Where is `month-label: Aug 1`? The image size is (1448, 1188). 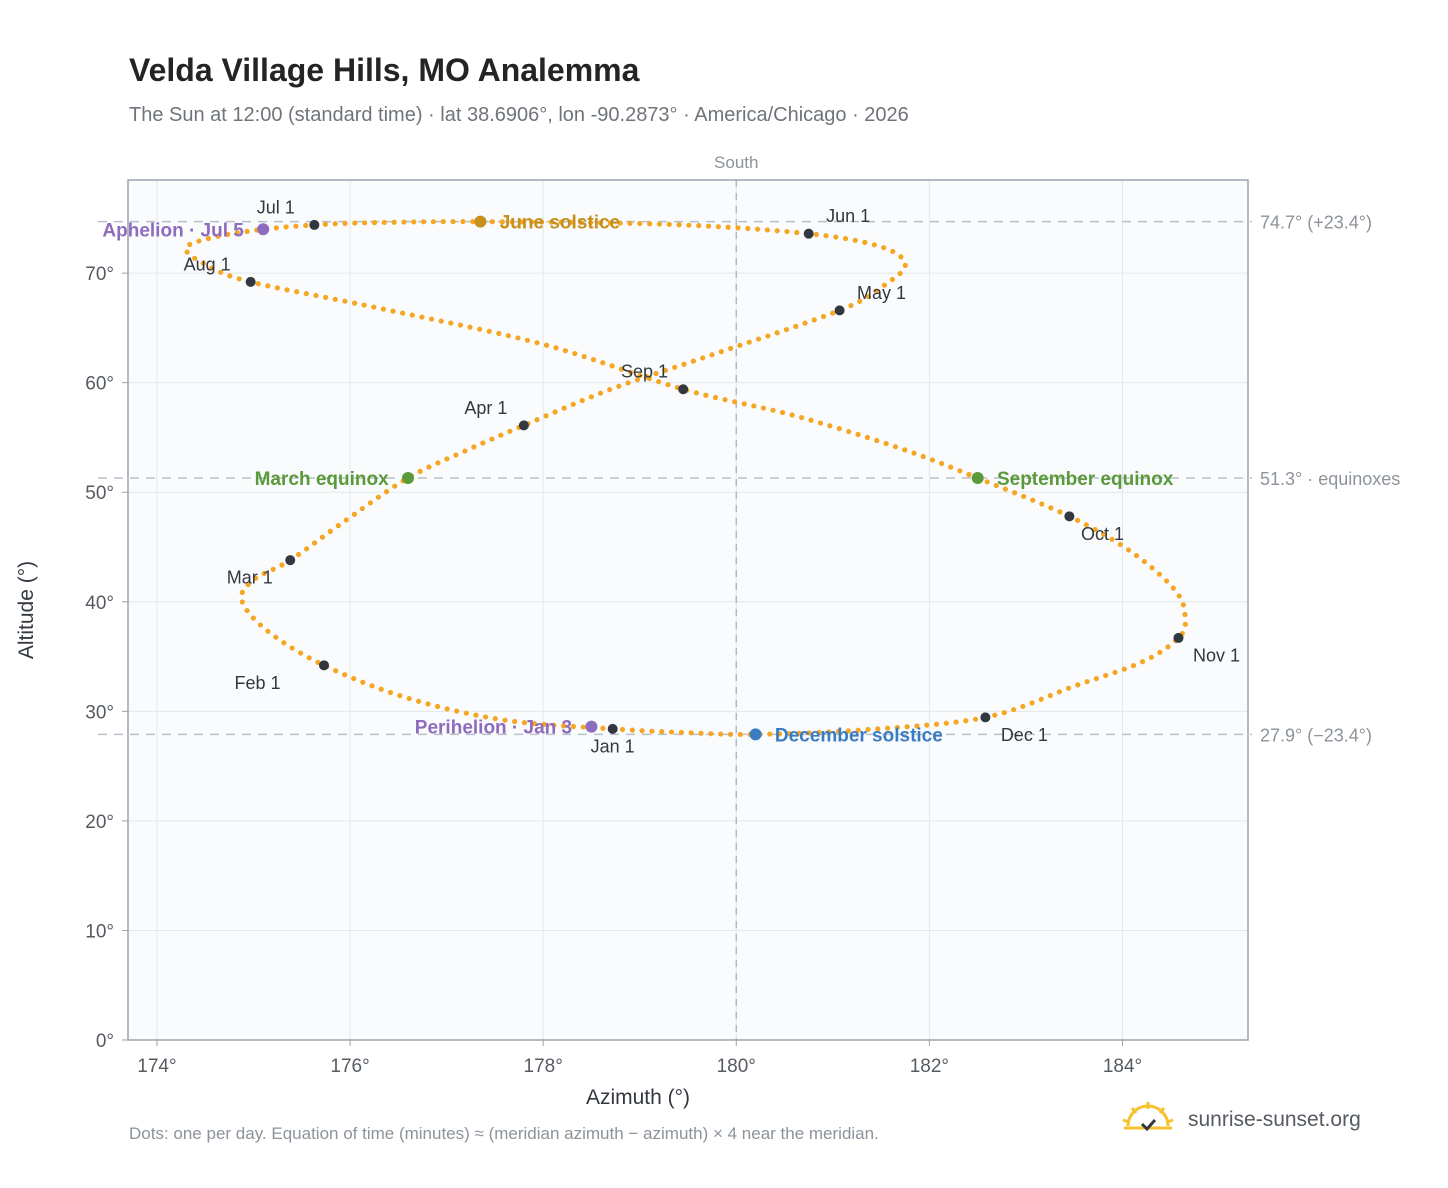
month-label: Aug 1 is located at coordinates (207, 264).